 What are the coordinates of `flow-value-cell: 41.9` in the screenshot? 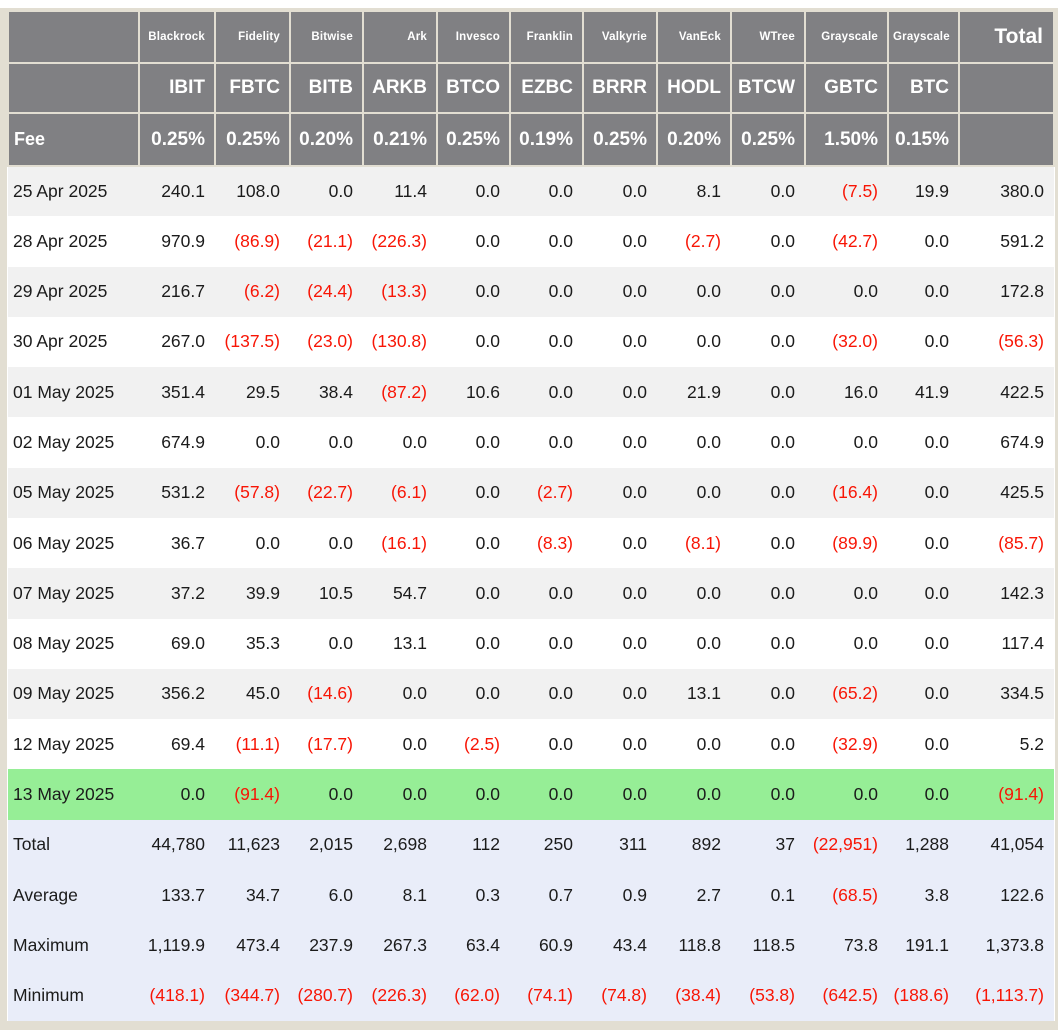 It's located at (931, 391).